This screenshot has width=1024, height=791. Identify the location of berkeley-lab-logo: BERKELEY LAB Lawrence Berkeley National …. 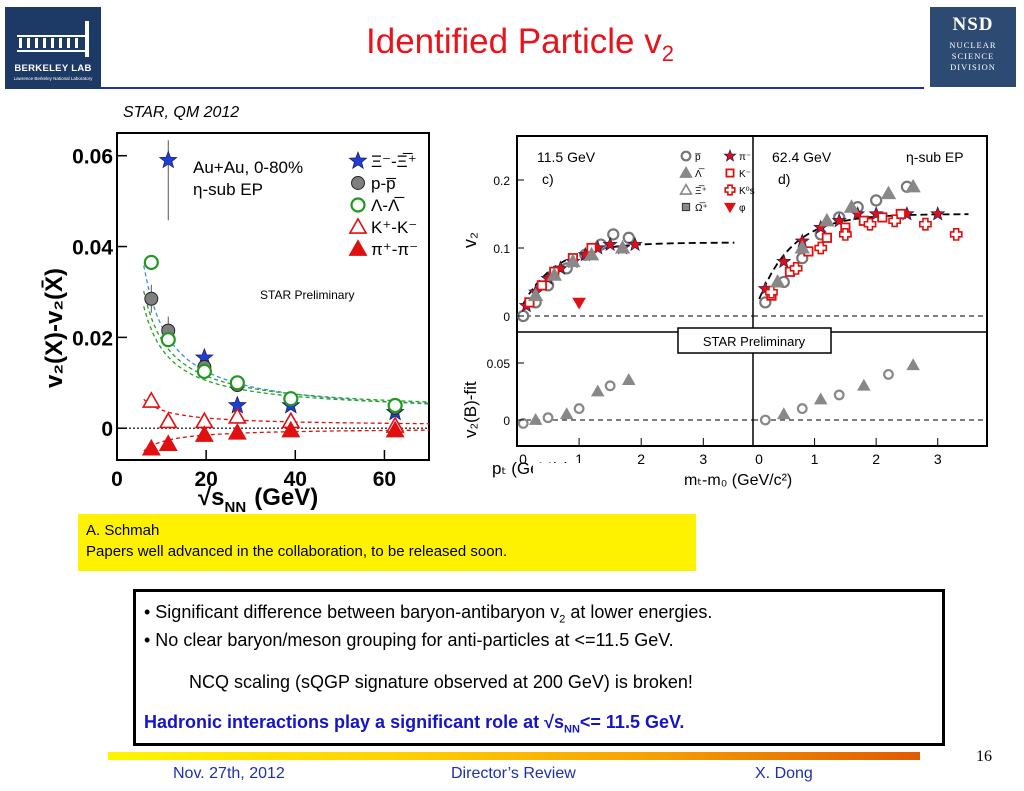
(53, 48).